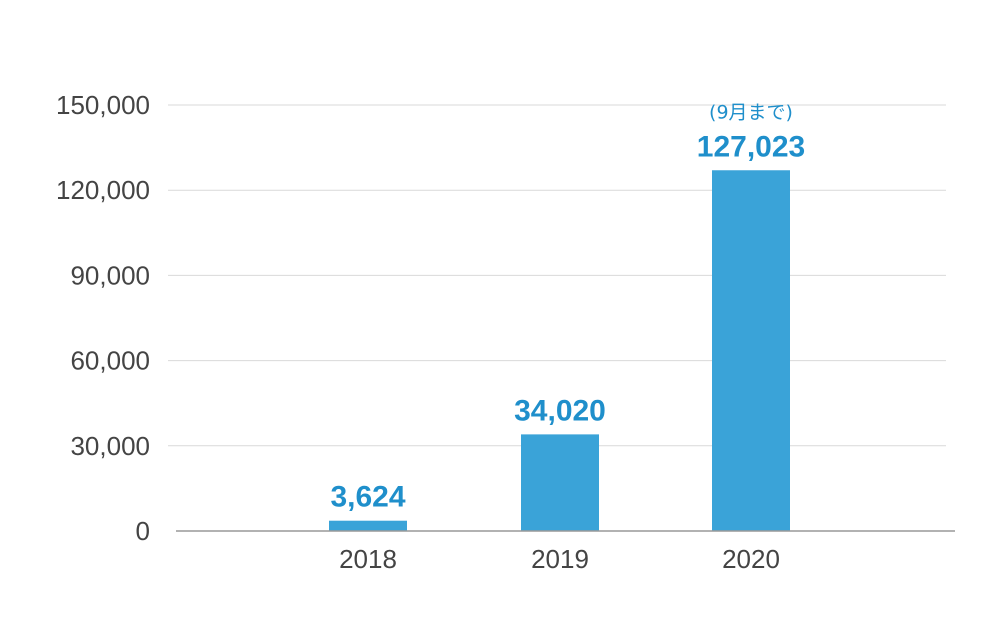 This screenshot has width=1000, height=630. Describe the element at coordinates (143, 531) in the screenshot. I see `y-tick-label: 0` at that location.